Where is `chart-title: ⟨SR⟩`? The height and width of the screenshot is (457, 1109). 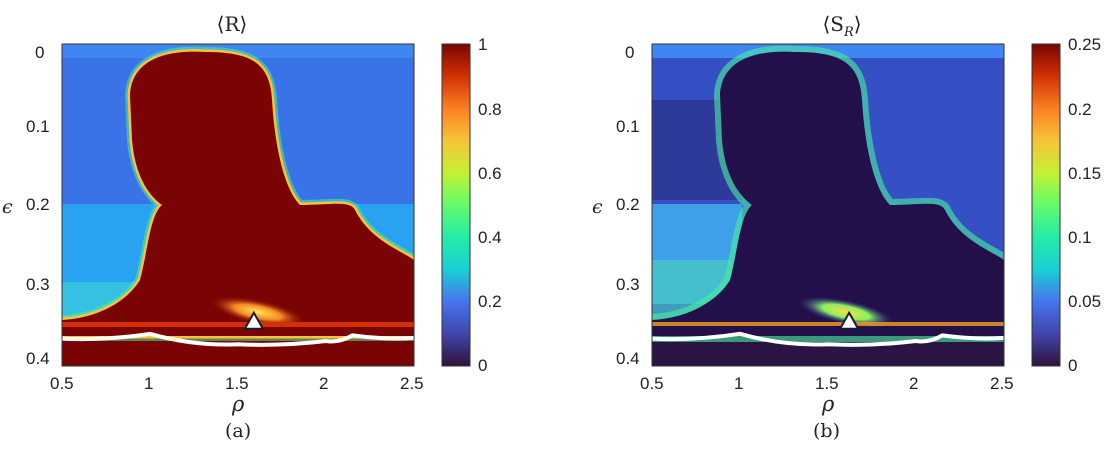
chart-title: ⟨SR⟩ is located at coordinates (842, 26).